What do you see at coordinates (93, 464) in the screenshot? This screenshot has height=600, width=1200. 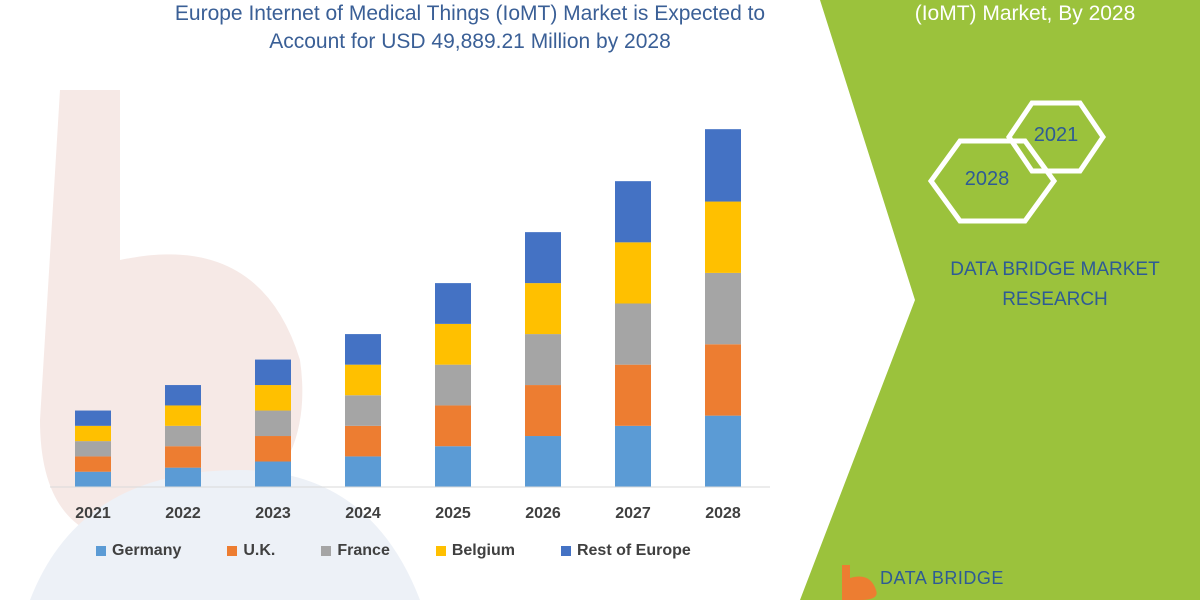 I see `bar-2021-u-k-` at bounding box center [93, 464].